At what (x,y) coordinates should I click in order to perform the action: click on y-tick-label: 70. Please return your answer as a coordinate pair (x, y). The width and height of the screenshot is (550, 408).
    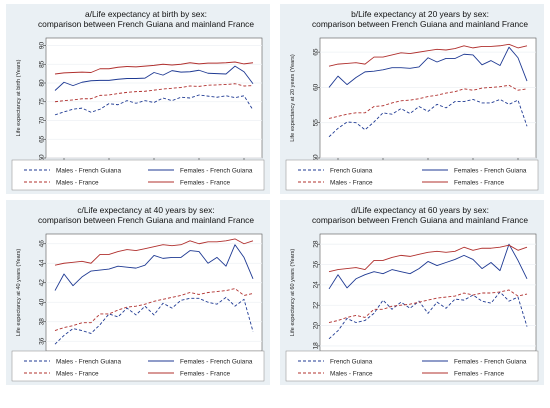
    Looking at the image, I should click on (42, 121).